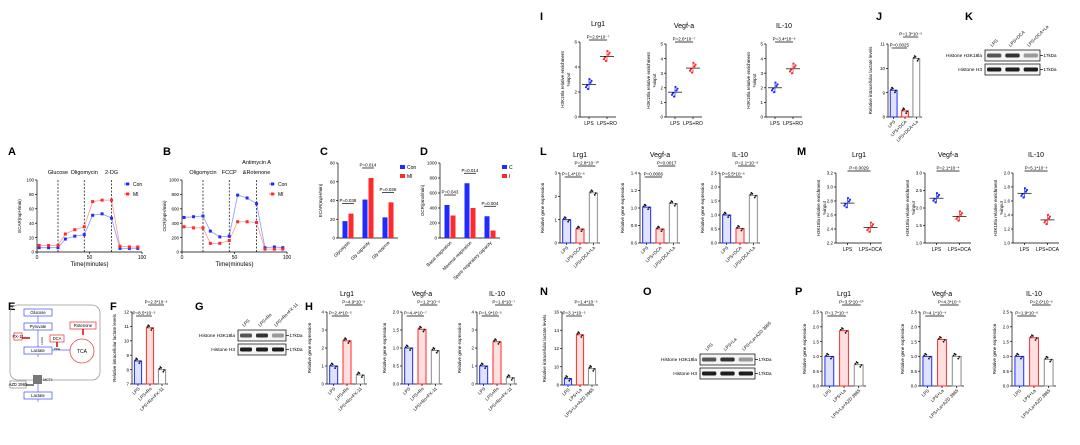 The width and height of the screenshot is (1080, 445). I want to click on p-value: P=2.4*10⁻⁵, so click(340, 313).